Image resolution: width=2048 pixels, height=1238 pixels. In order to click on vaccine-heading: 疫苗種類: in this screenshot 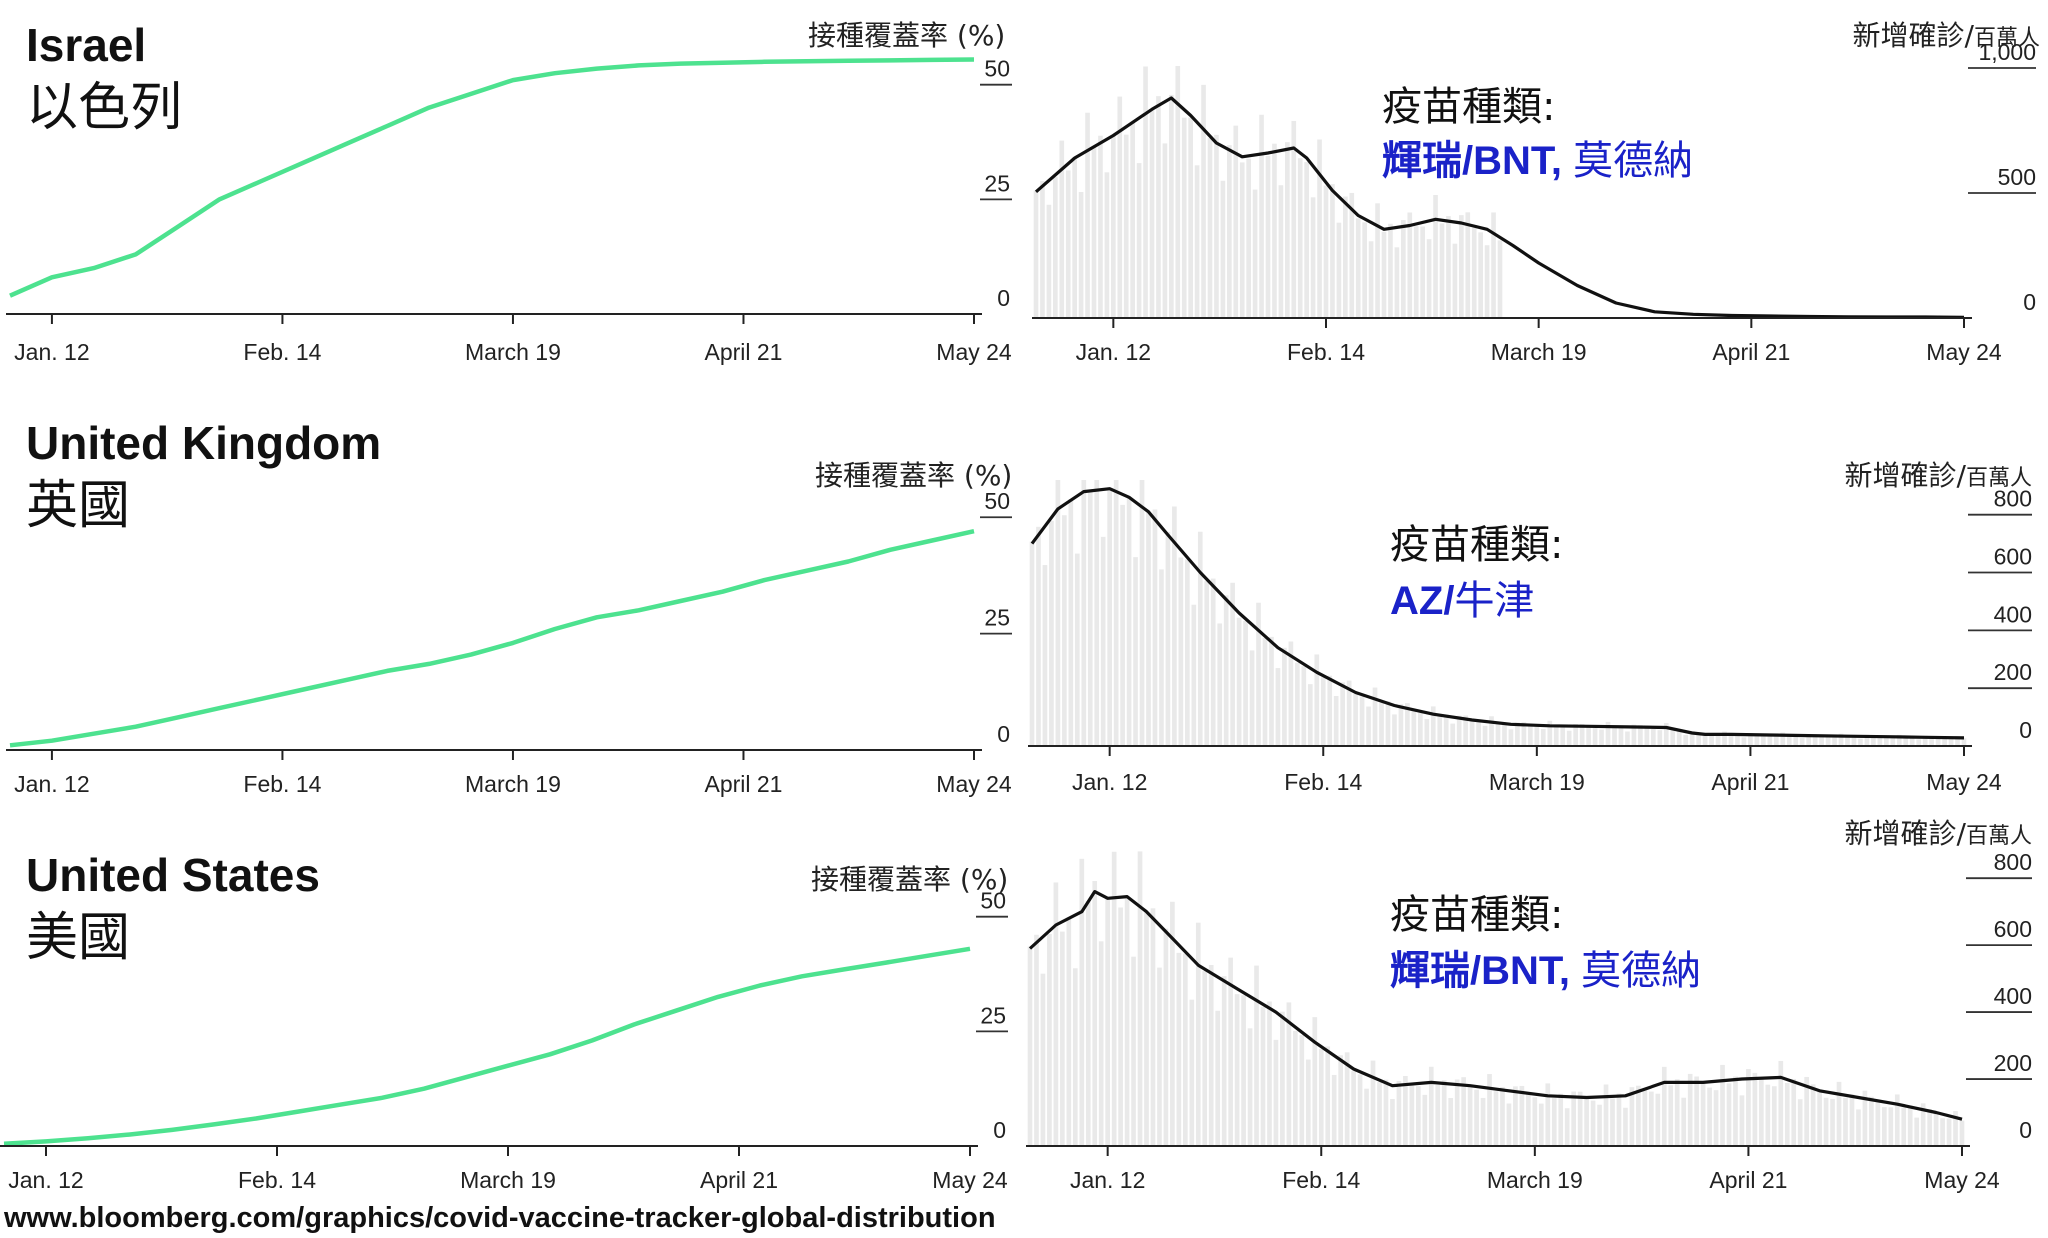, I will do `click(1469, 107)`.